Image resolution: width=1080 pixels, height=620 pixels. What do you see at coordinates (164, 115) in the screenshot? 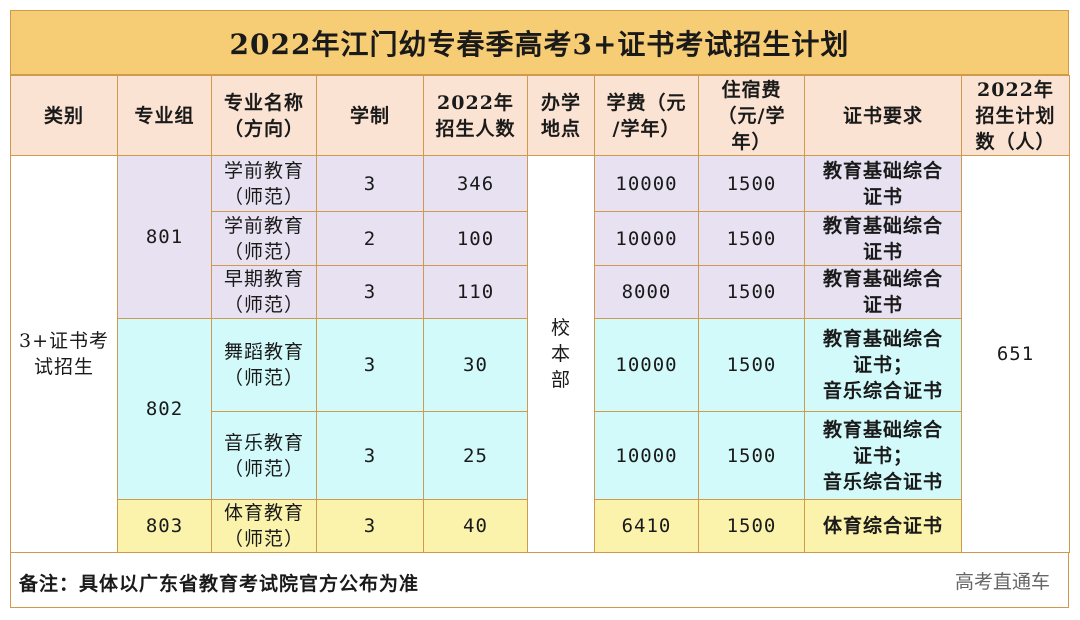
I see `header-group: 专业组` at bounding box center [164, 115].